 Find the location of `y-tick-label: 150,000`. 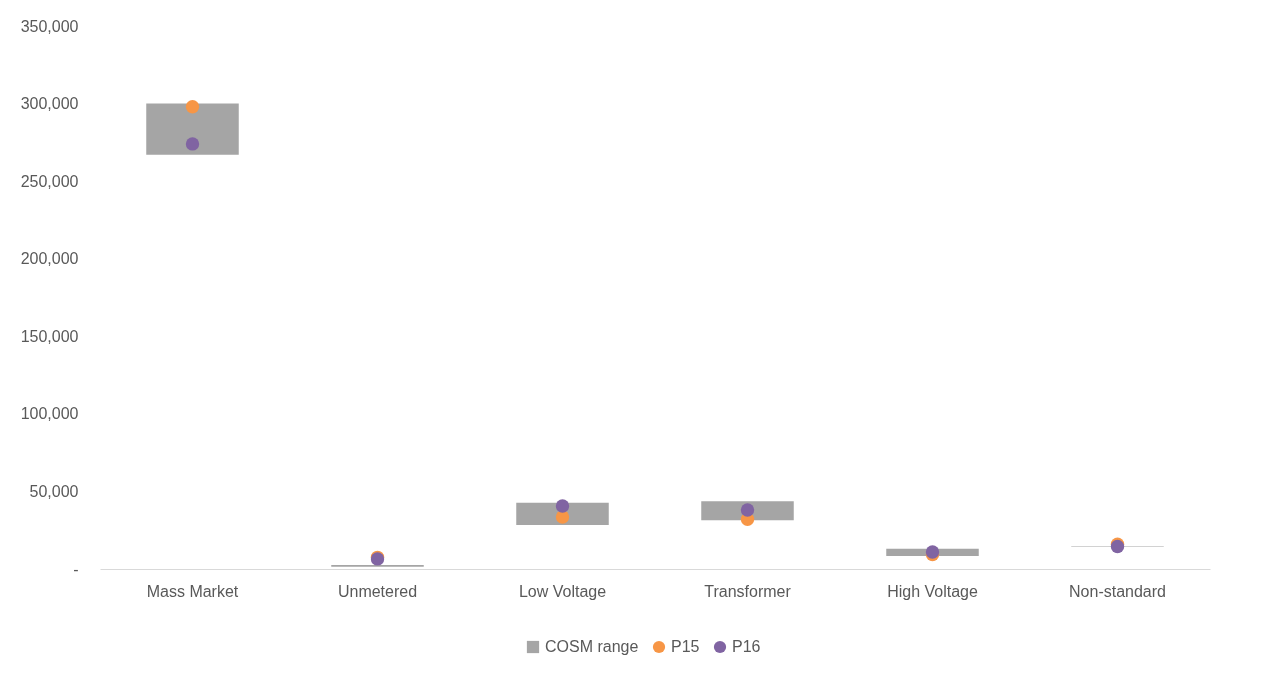

y-tick-label: 150,000 is located at coordinates (49, 336).